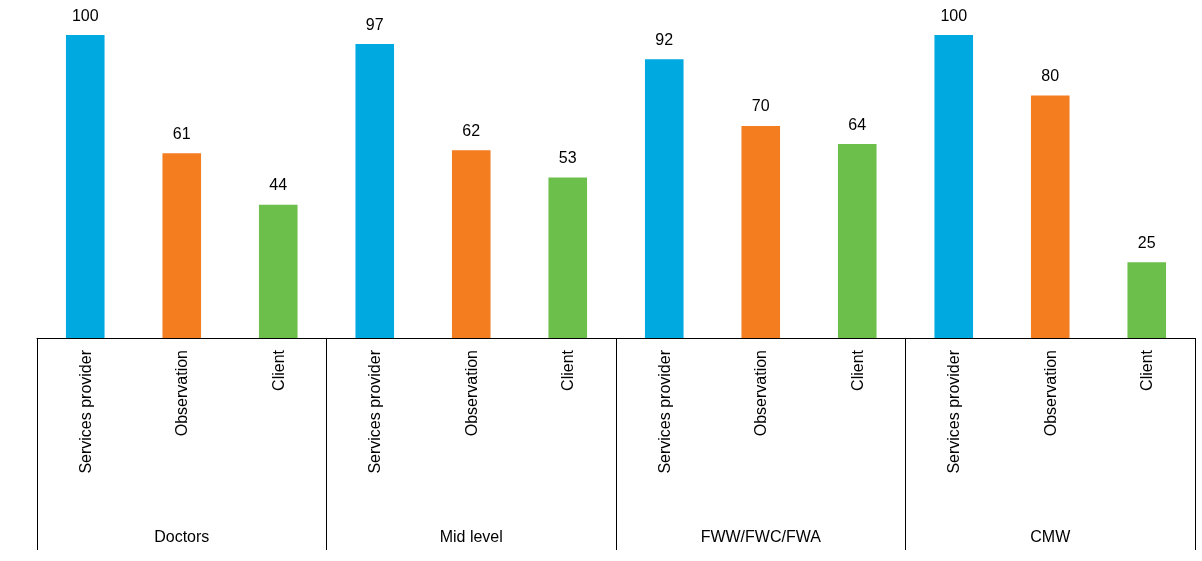 The width and height of the screenshot is (1202, 561). What do you see at coordinates (181, 133) in the screenshot?
I see `data-label: 61` at bounding box center [181, 133].